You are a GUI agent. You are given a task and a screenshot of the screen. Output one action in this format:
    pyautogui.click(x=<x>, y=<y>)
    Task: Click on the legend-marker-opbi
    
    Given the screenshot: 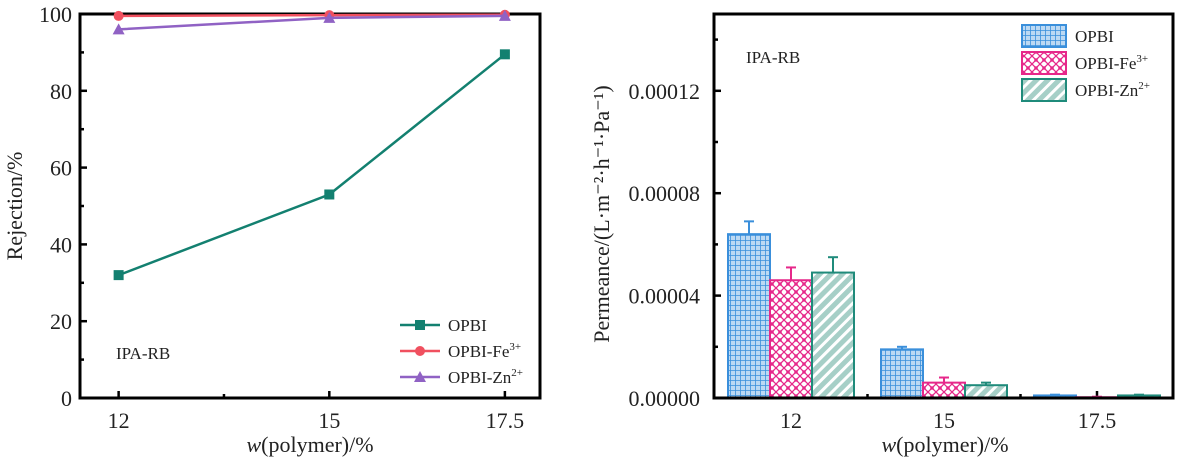 What is the action you would take?
    pyautogui.click(x=420, y=325)
    